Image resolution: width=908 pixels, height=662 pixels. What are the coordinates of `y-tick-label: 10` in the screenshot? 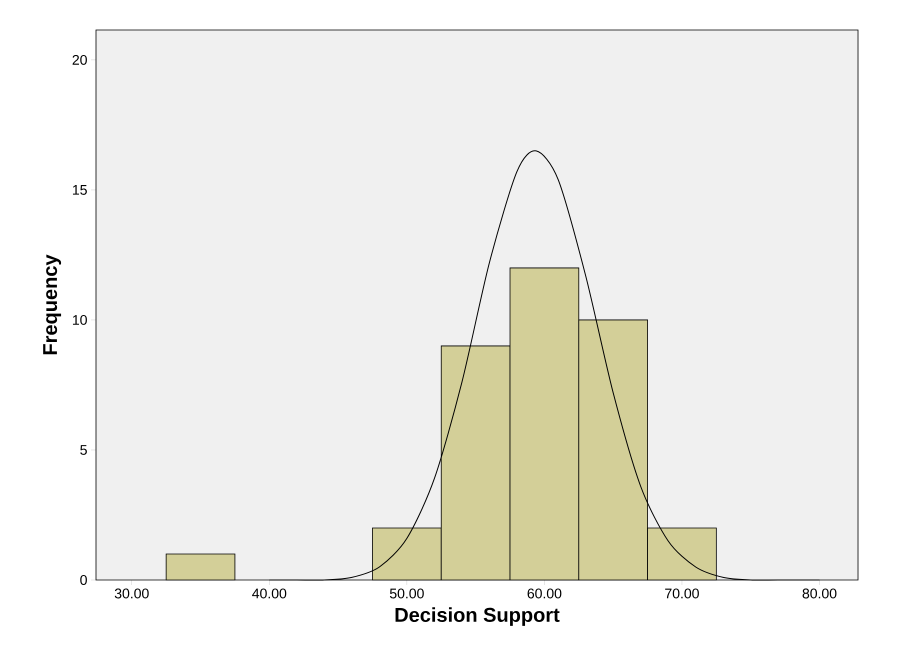 It's located at (79, 319).